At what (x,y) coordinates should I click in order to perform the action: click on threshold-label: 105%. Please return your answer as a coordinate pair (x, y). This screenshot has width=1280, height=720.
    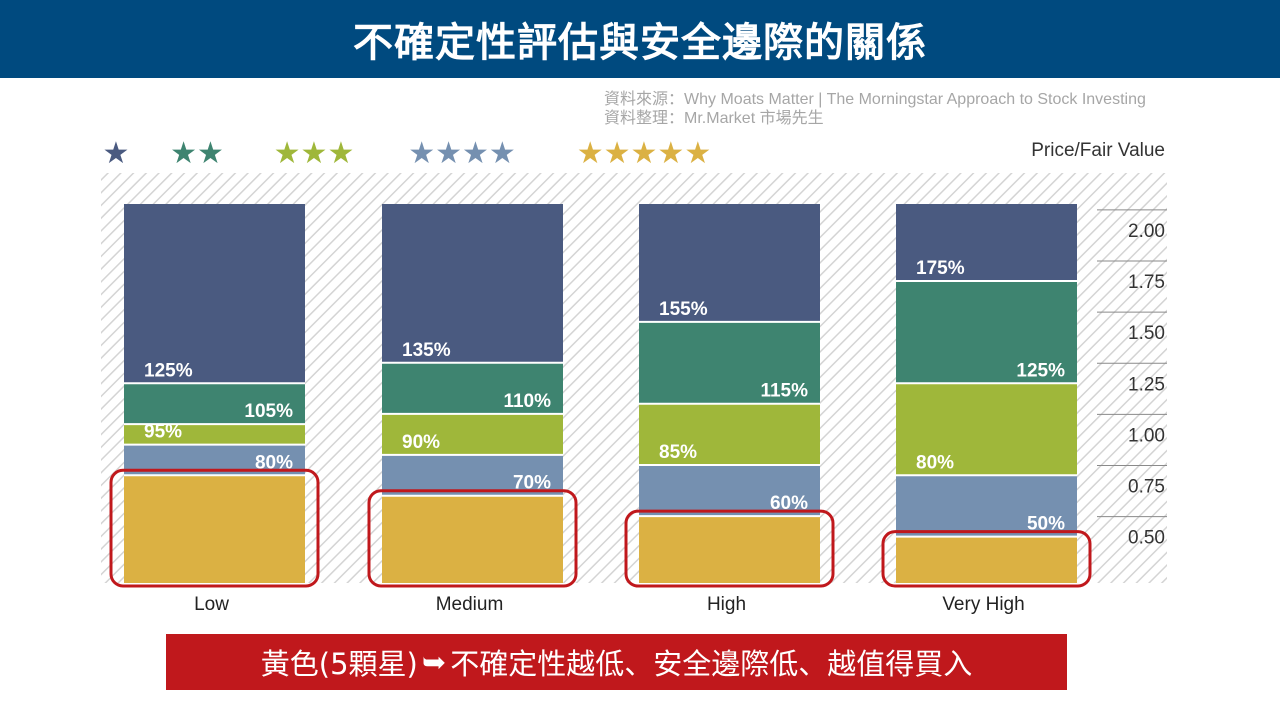
    Looking at the image, I should click on (268, 411).